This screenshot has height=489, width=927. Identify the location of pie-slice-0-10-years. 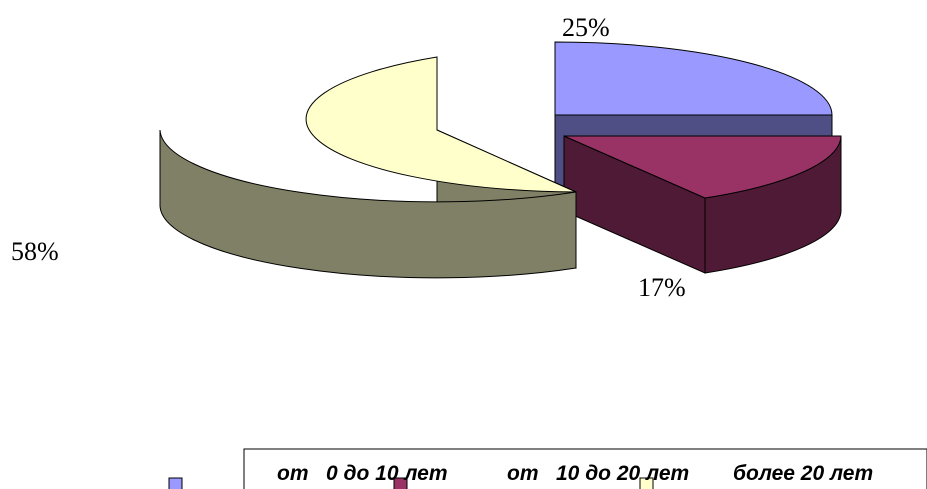
(693, 78).